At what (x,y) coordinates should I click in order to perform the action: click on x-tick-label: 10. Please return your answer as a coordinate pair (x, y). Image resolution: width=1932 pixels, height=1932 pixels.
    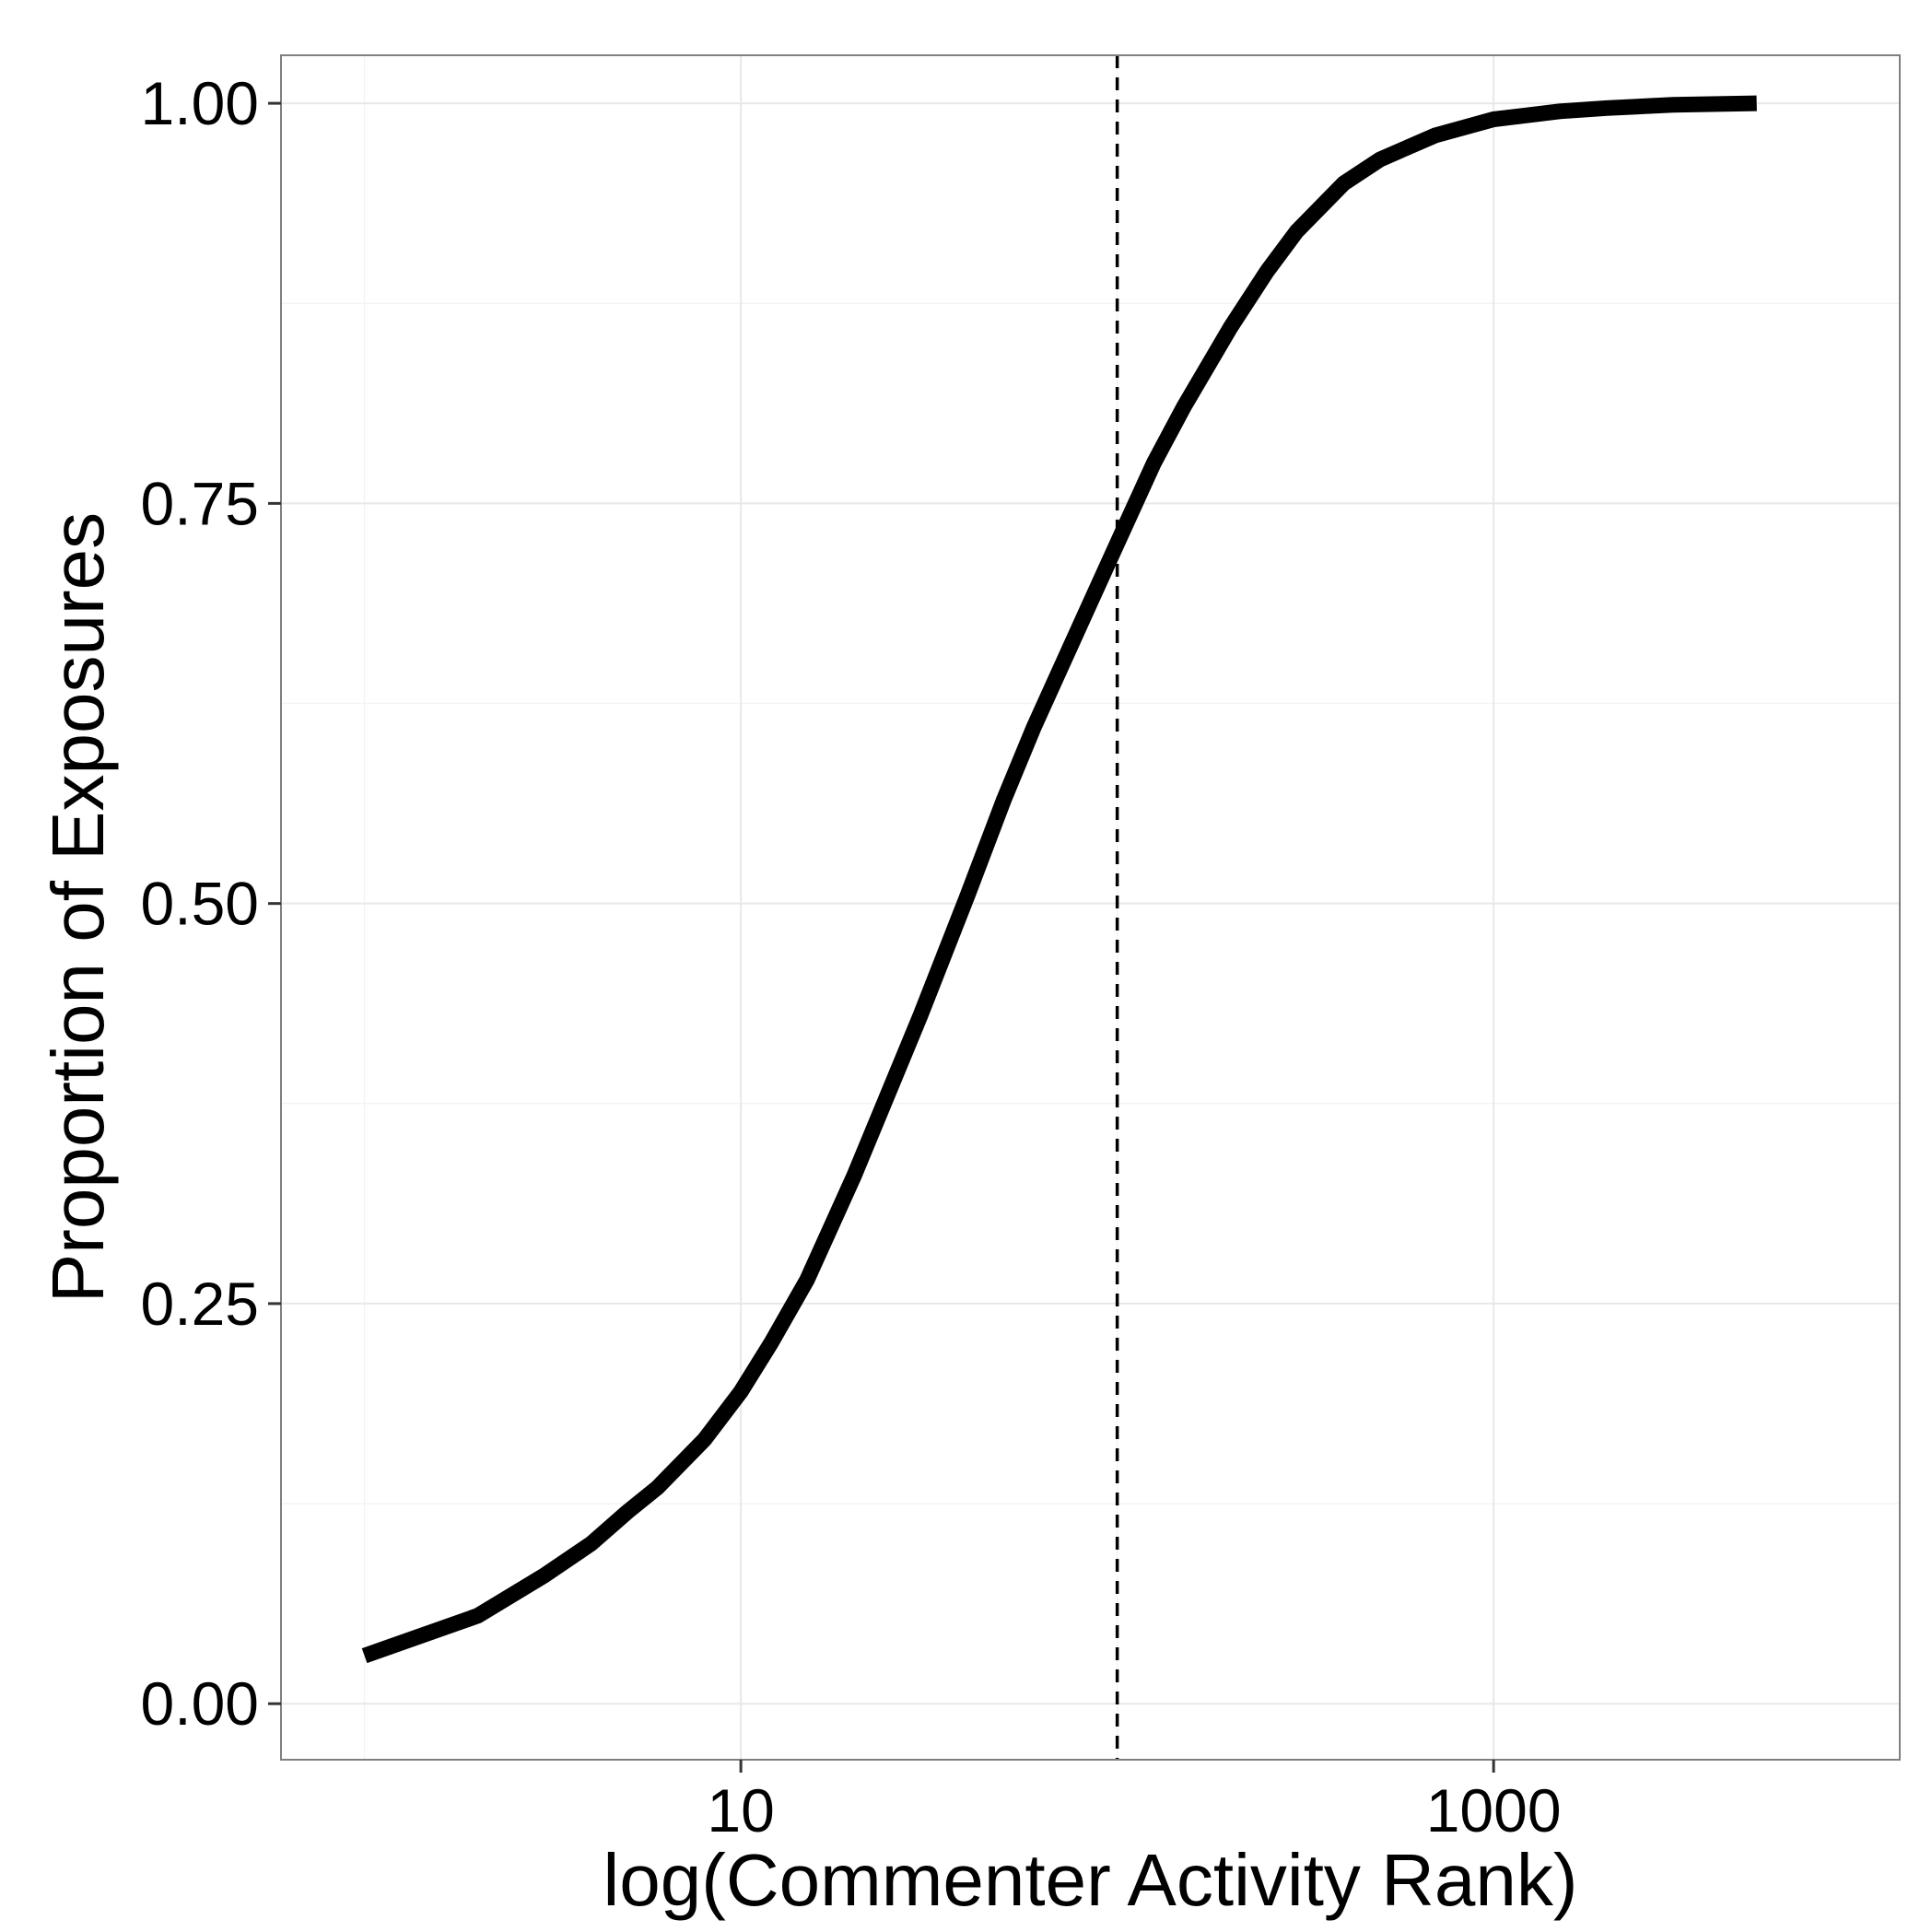
    Looking at the image, I should click on (740, 1810).